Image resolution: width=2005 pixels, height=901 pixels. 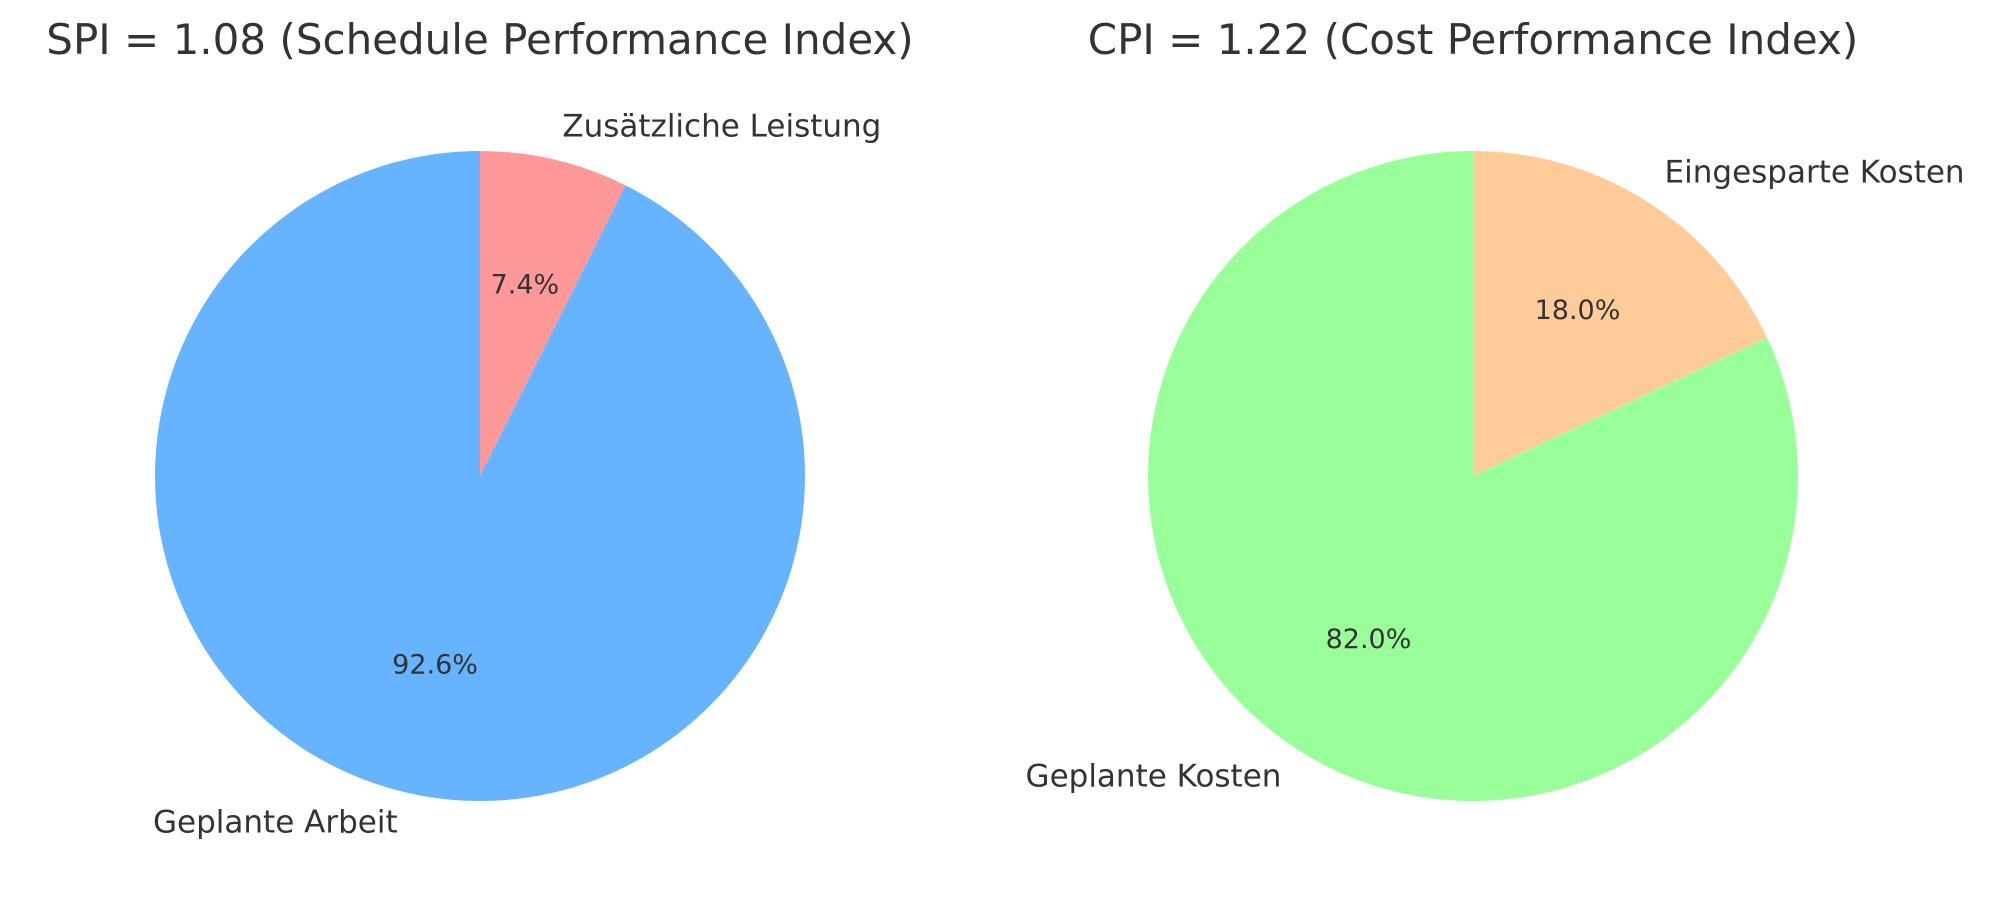 What do you see at coordinates (275, 822) in the screenshot?
I see `spi-slice-label-2: Geplante Arbeit` at bounding box center [275, 822].